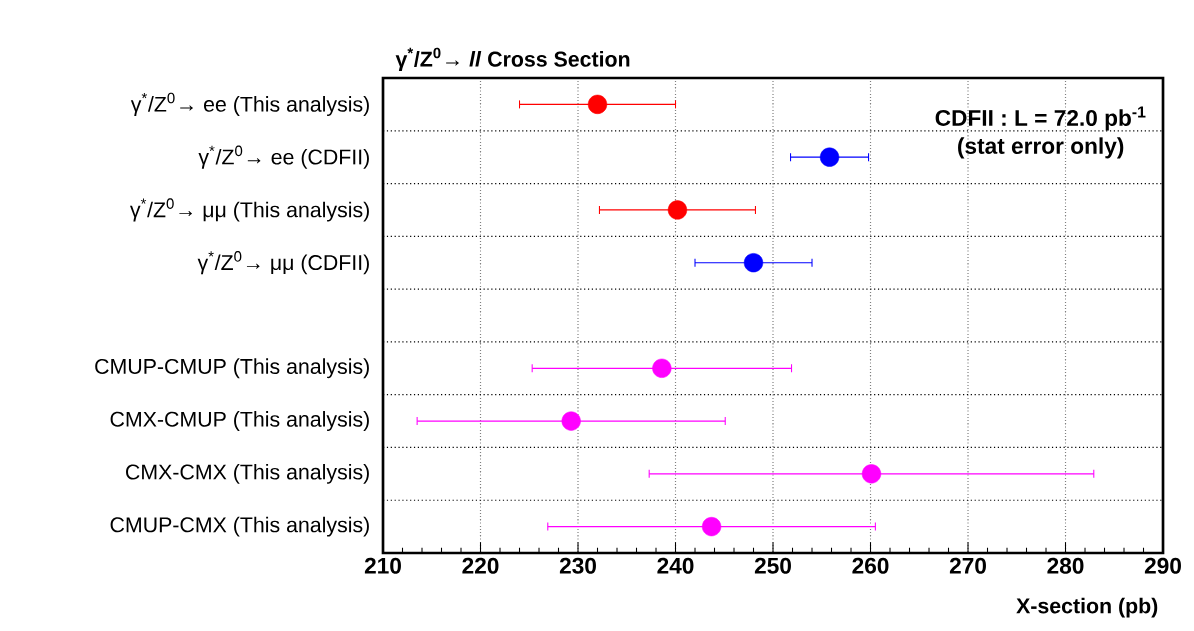 This screenshot has height=631, width=1194. Describe the element at coordinates (232, 368) in the screenshot. I see `y-tick-label: CMUP-CMUP (This analysis)` at that location.